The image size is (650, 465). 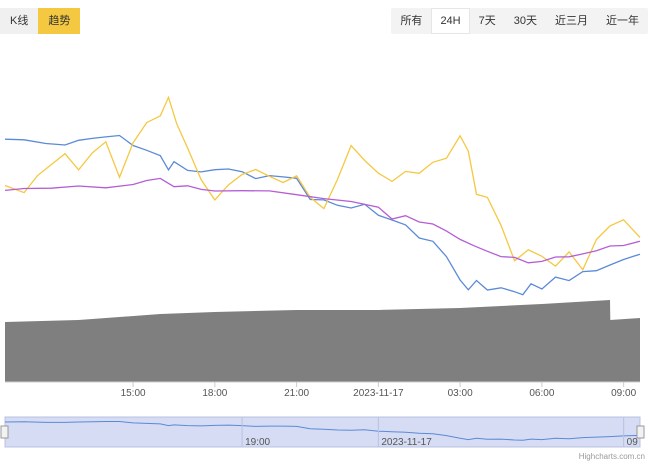 I want to click on tab-kline: K线, so click(x=19, y=21).